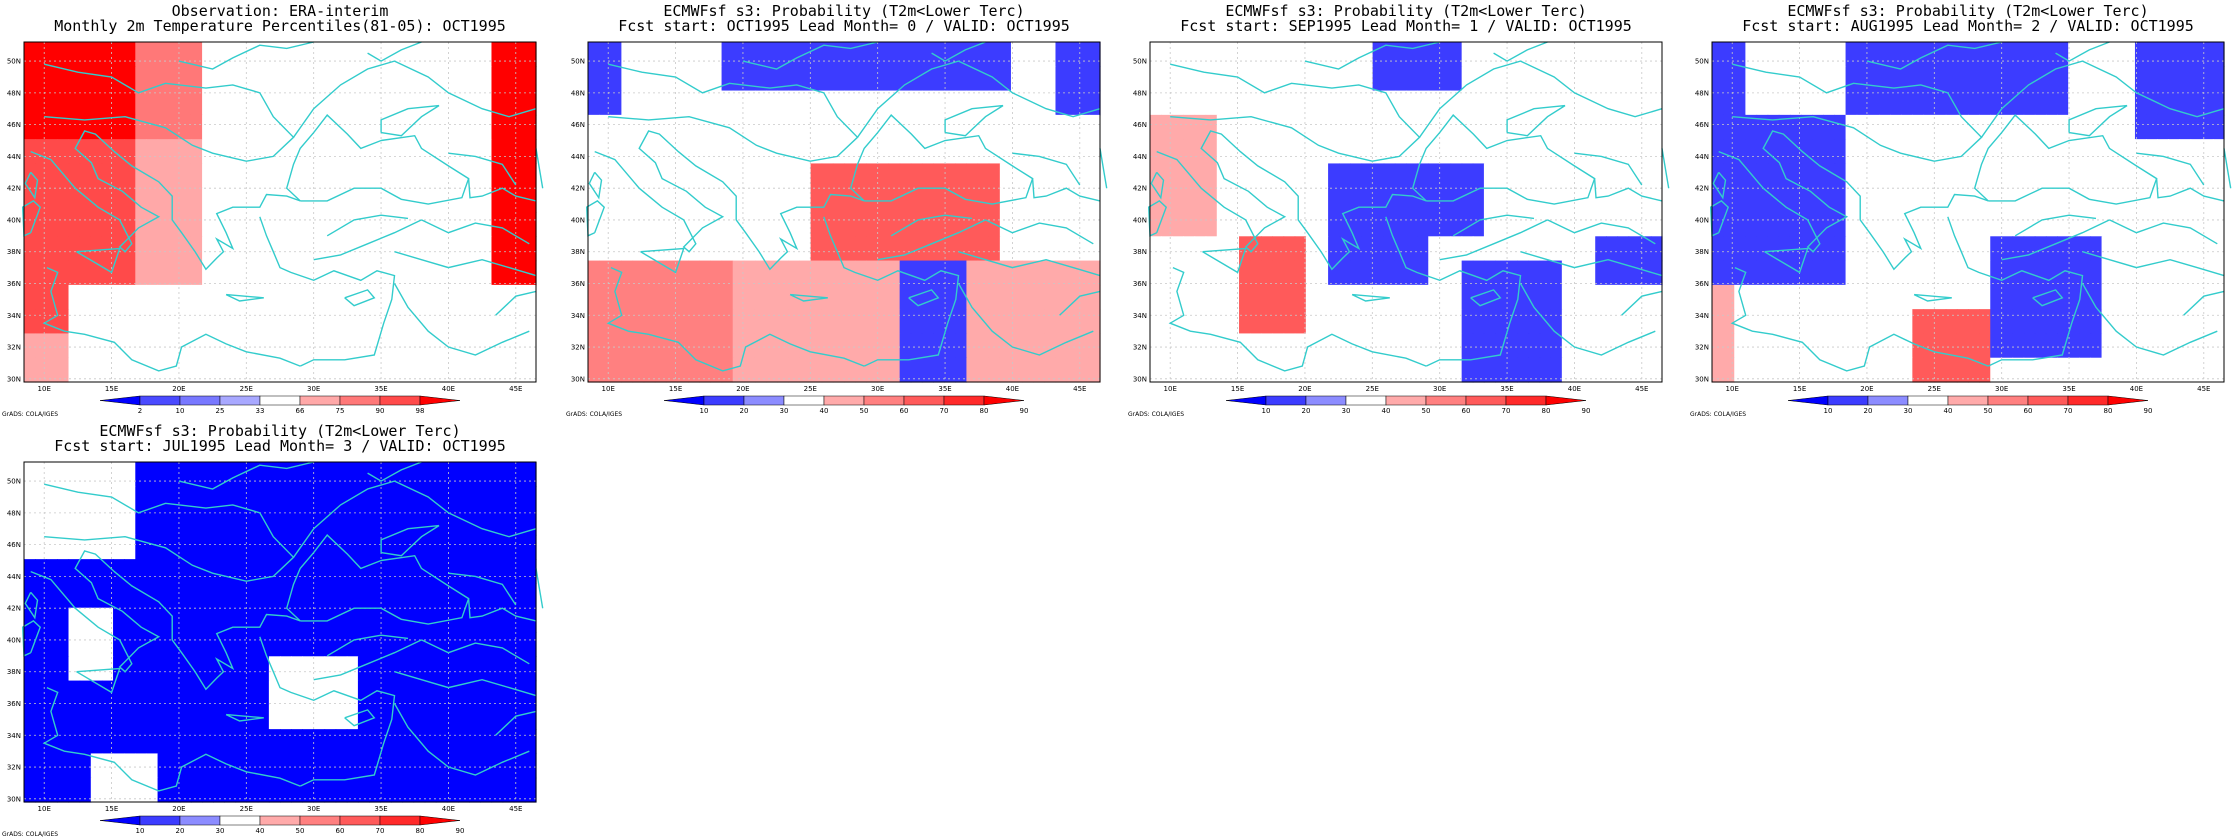 This screenshot has width=2240, height=840. Describe the element at coordinates (2128, 400) in the screenshot. I see `colorbar-segment` at that location.